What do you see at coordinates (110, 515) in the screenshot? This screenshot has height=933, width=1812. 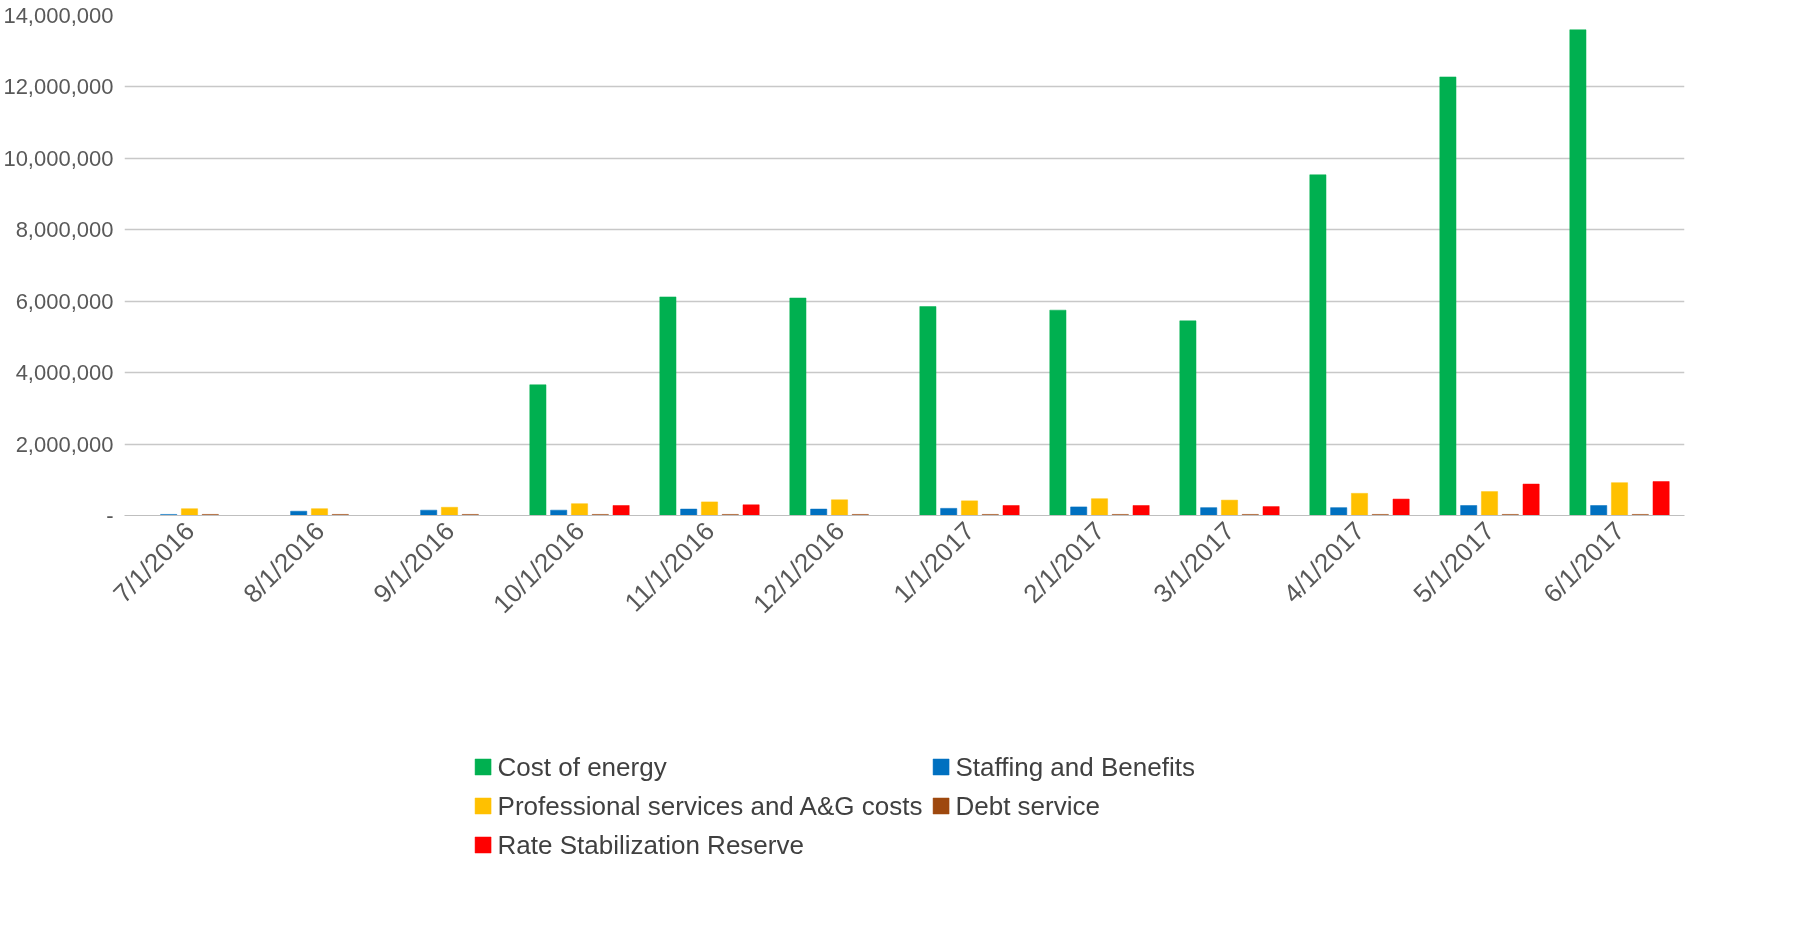 I see `y-tick-label: -` at bounding box center [110, 515].